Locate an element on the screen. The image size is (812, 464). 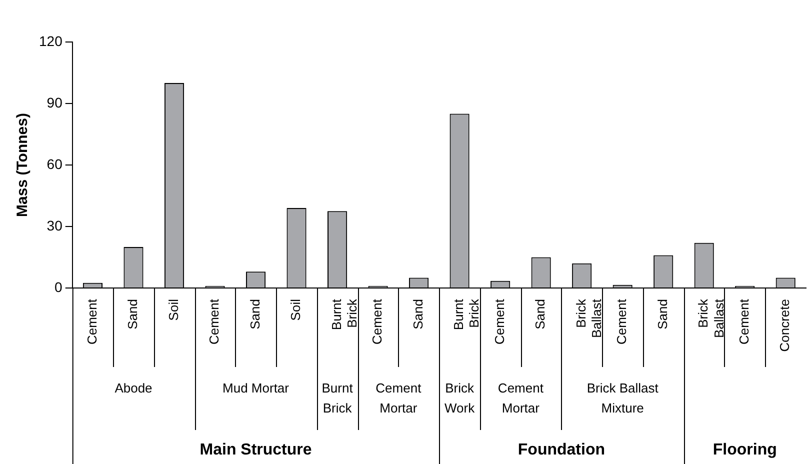
text: Flooring is located at coordinates (744, 449).